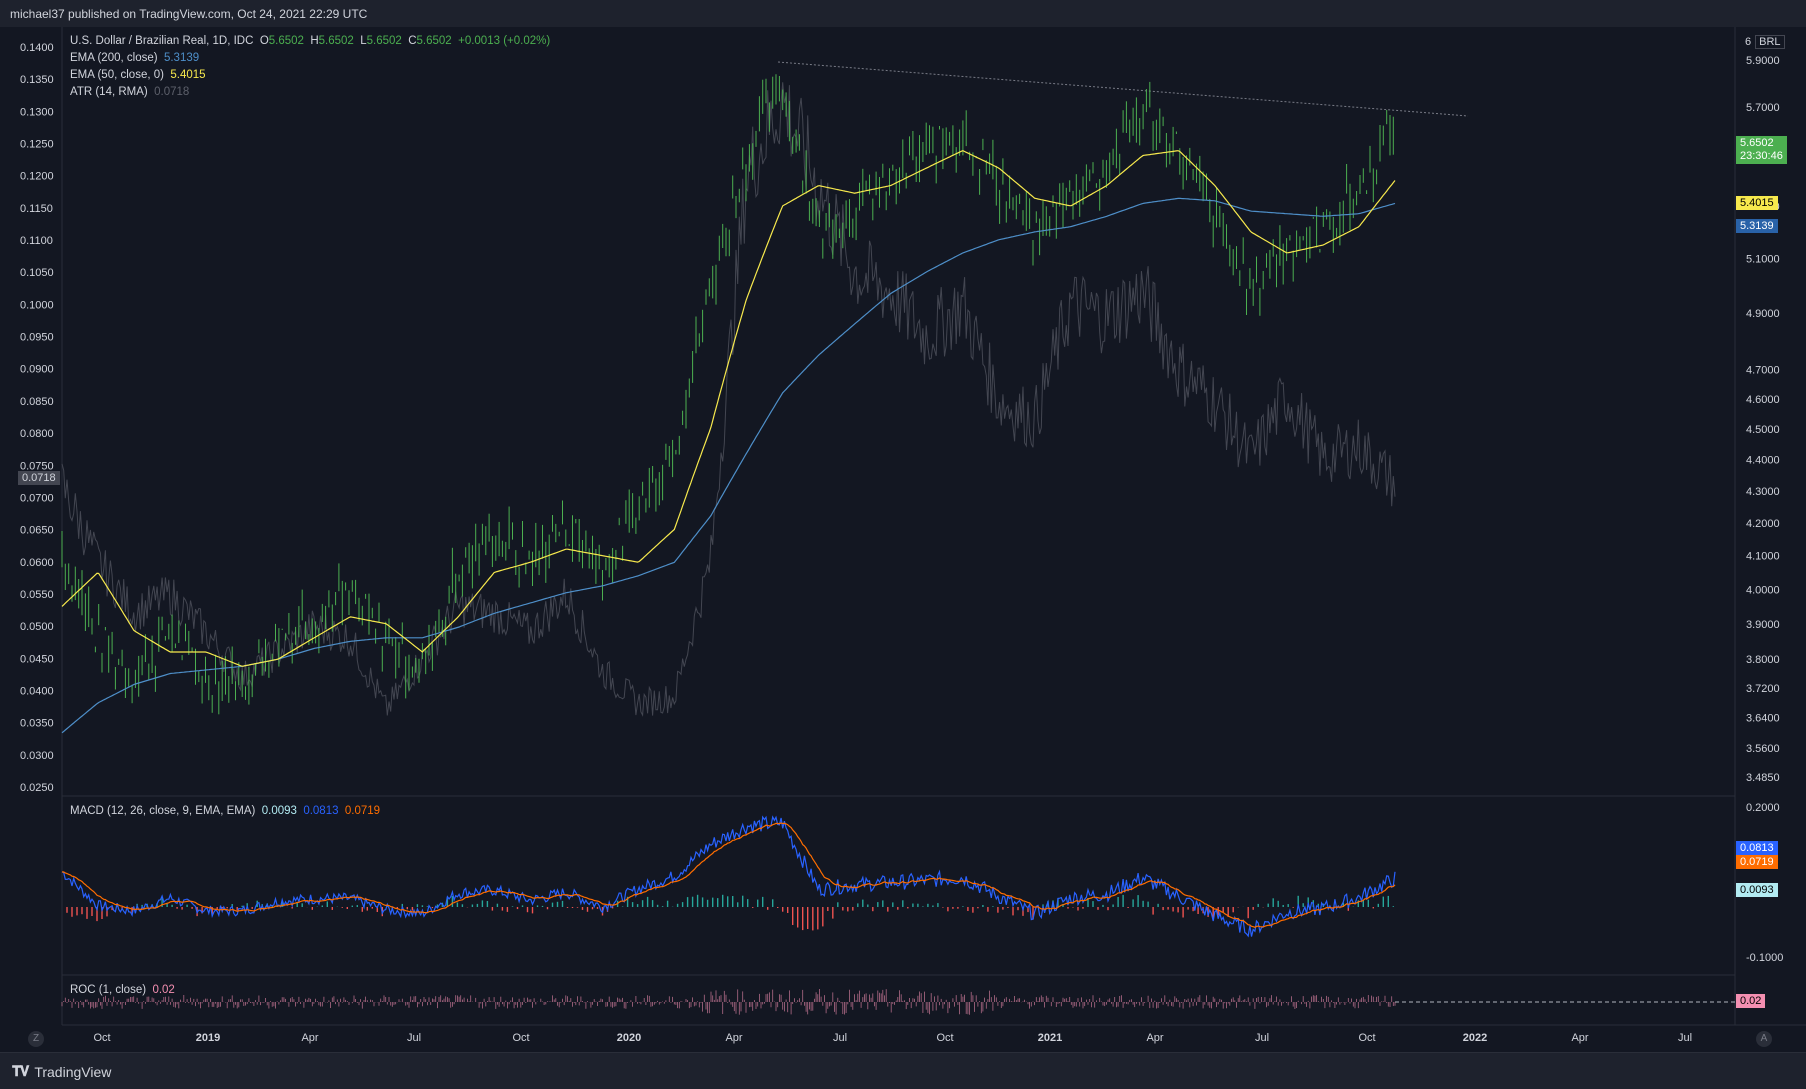 This screenshot has width=1806, height=1089. What do you see at coordinates (362, 811) in the screenshot?
I see `macd-signal-value: 0.0719` at bounding box center [362, 811].